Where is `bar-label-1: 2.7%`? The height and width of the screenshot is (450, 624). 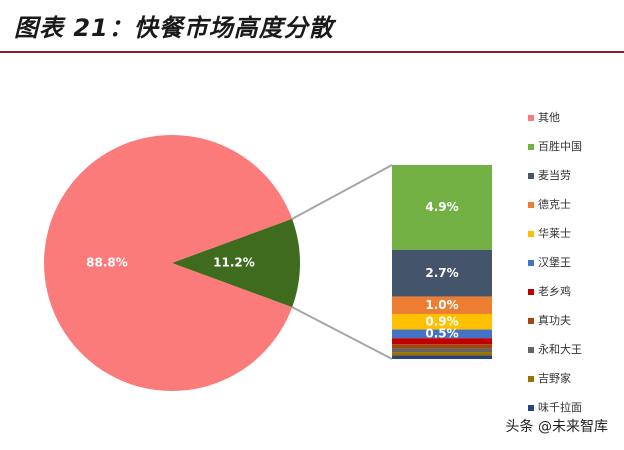 bar-label-1: 2.7% is located at coordinates (441, 273).